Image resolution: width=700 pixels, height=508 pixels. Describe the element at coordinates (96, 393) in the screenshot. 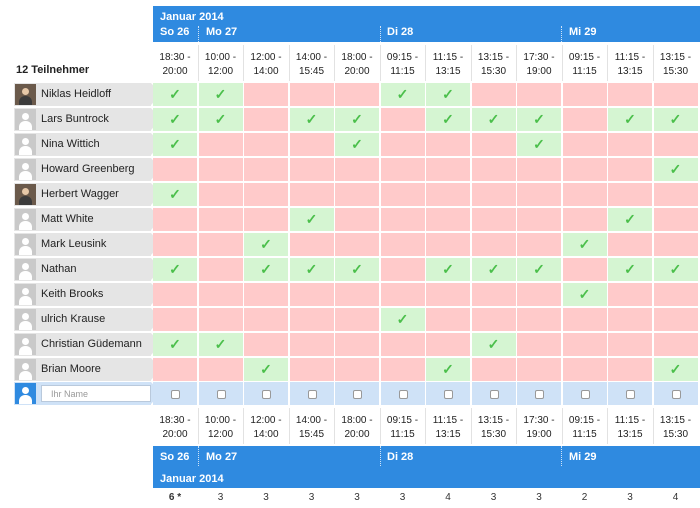

I see `name-input` at that location.